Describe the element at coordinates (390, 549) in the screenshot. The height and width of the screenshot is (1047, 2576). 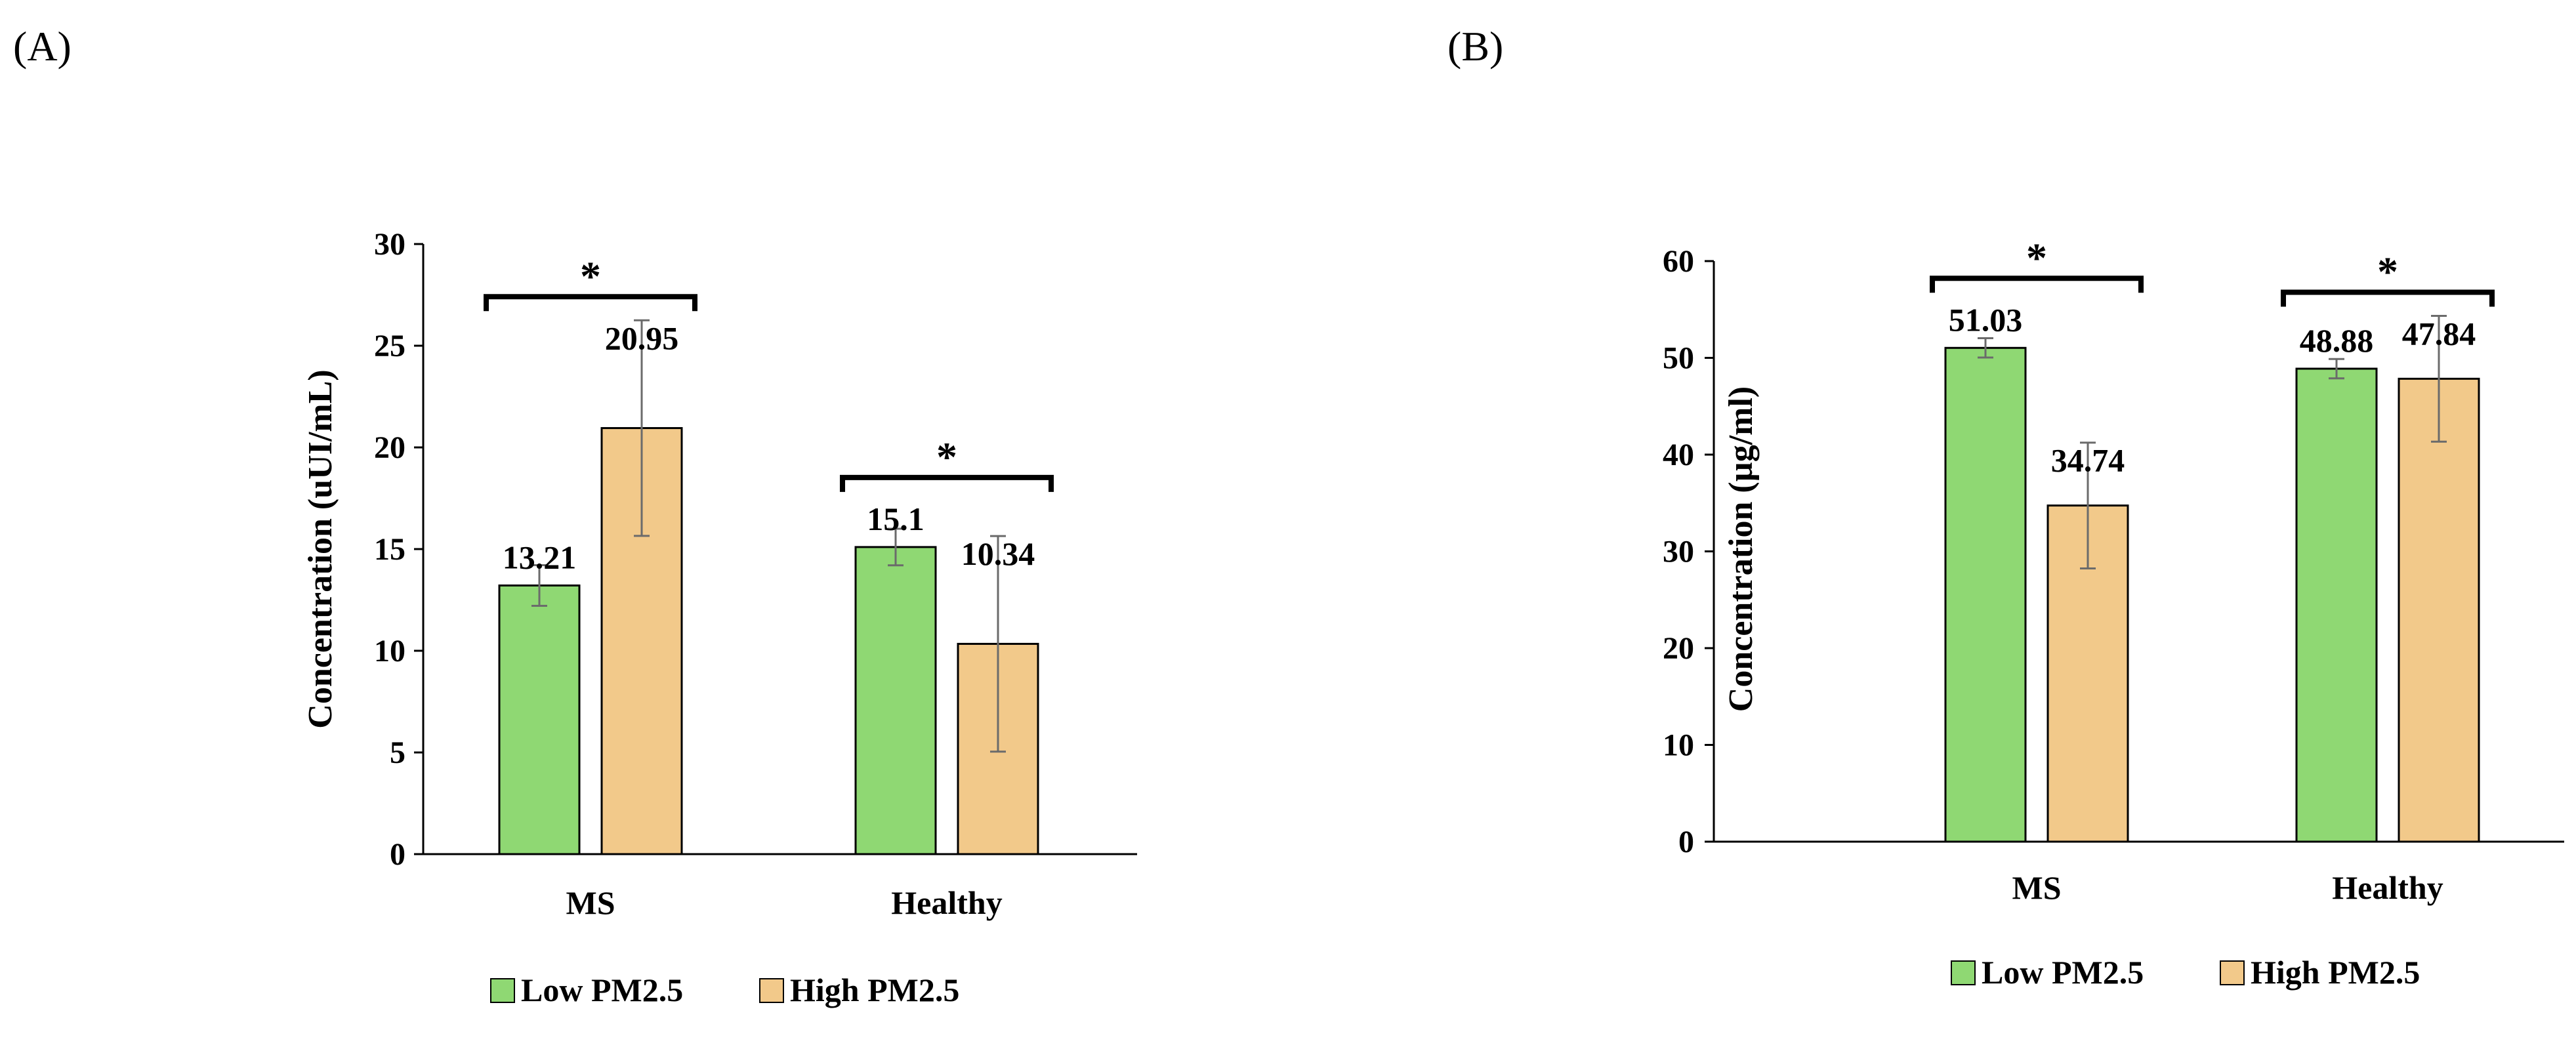
I see `y-tick-label: 15` at that location.